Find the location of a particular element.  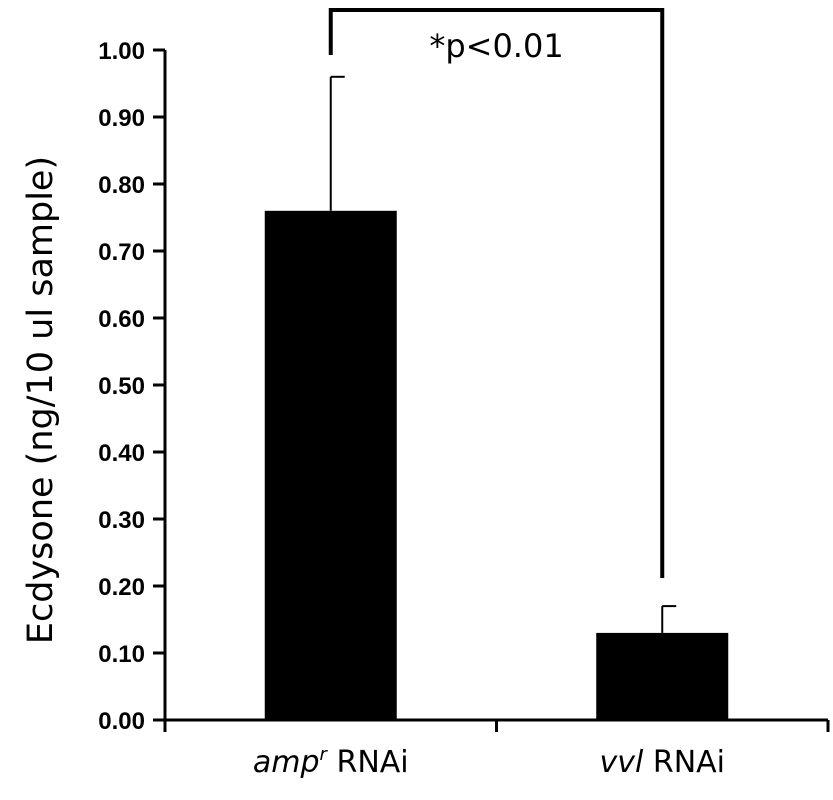

category-label: ampr RNAi is located at coordinates (331, 762).